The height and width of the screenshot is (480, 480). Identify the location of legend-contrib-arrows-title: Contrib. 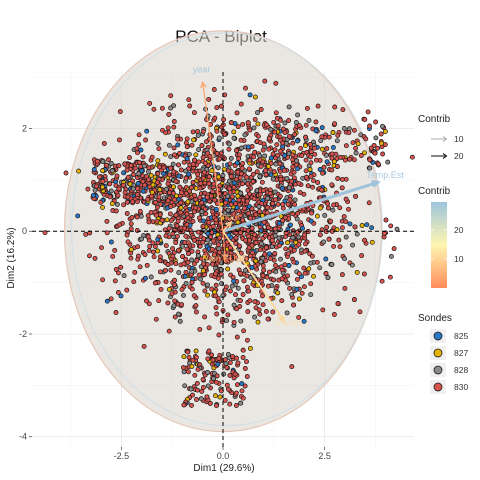
(434, 119).